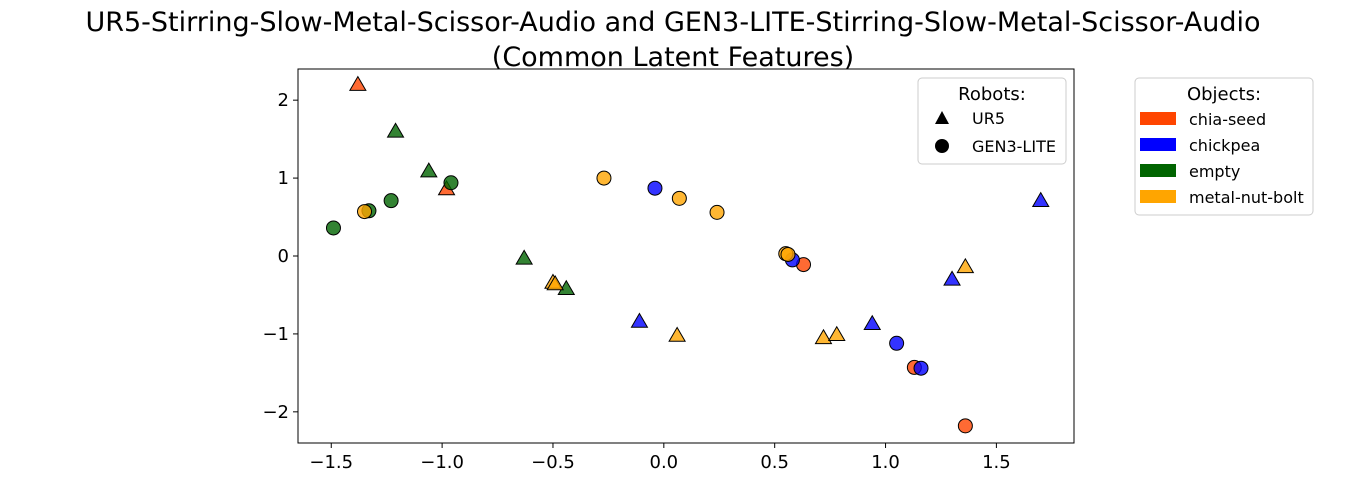 The height and width of the screenshot is (483, 1347). Describe the element at coordinates (283, 178) in the screenshot. I see `y-tick-label: 1` at that location.